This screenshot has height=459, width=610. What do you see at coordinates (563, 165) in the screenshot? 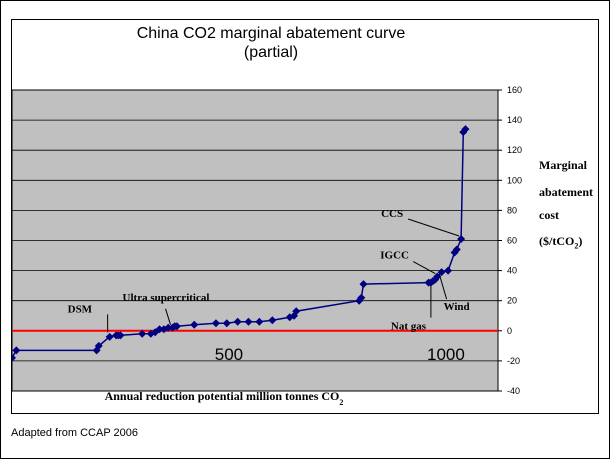
I see `ylabel-line-1: Marginal` at bounding box center [563, 165].